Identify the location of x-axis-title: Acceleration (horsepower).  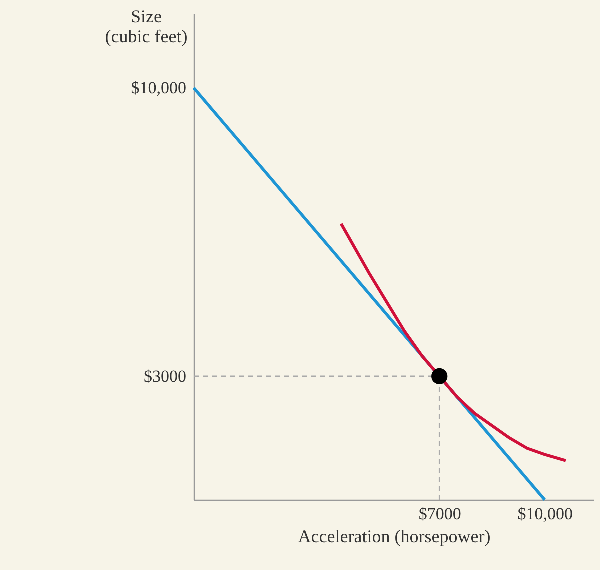
(394, 536).